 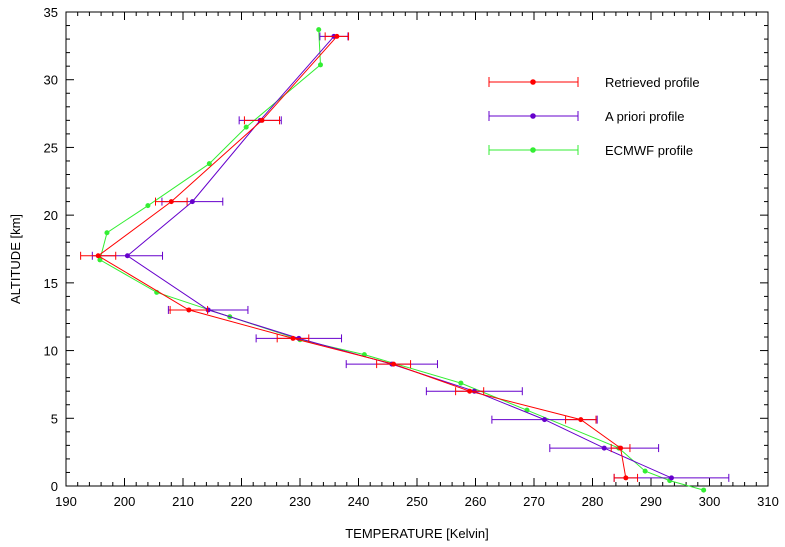 What do you see at coordinates (242, 501) in the screenshot?
I see `x-tick-label: 220` at bounding box center [242, 501].